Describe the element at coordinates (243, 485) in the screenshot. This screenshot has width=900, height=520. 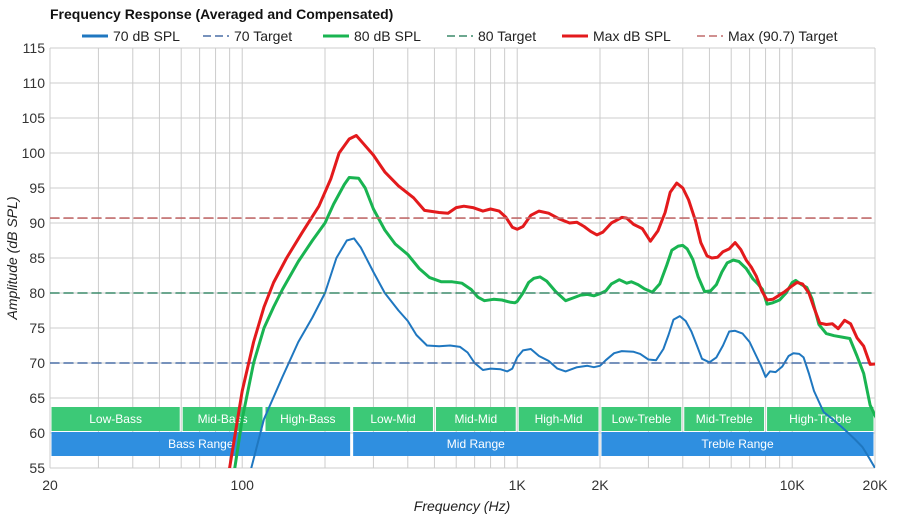
I see `x-tick-label: 100` at that location.